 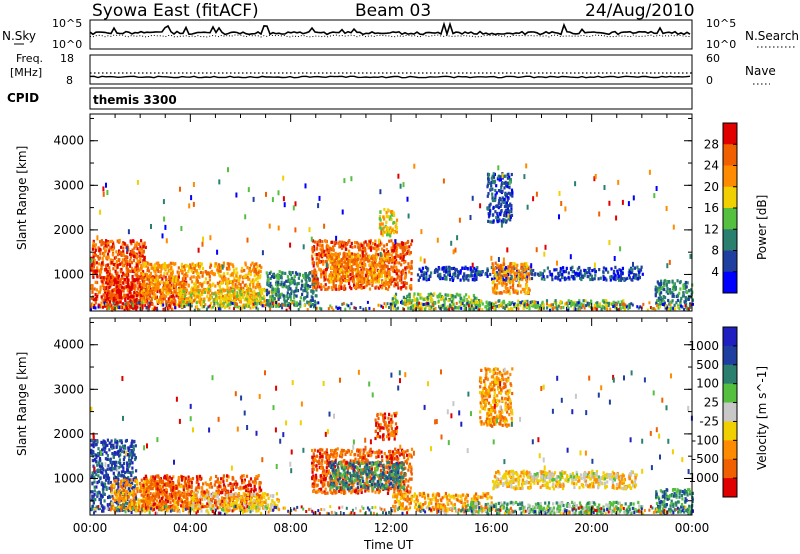 I want to click on freq-tick-top: 18, so click(x=67, y=58).